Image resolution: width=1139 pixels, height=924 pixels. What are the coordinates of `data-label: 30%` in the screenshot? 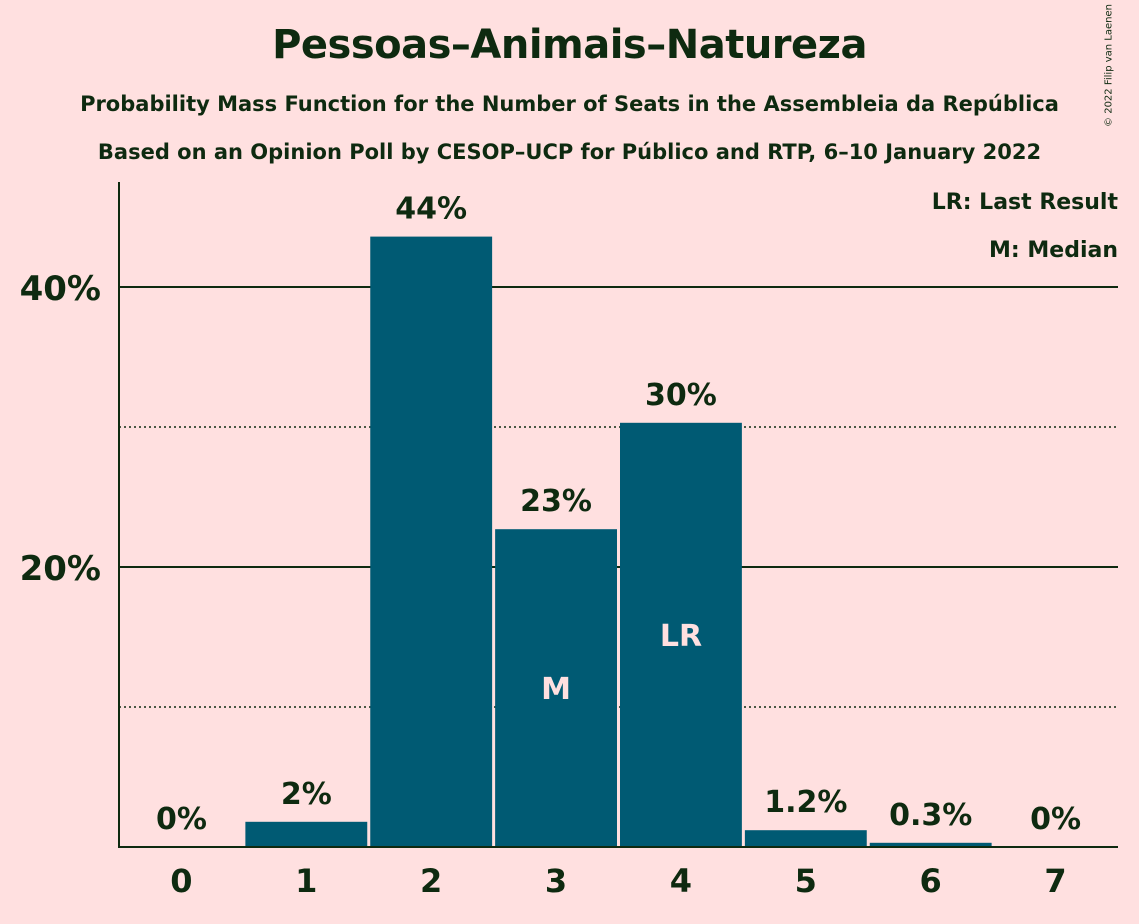 It's located at (681, 395).